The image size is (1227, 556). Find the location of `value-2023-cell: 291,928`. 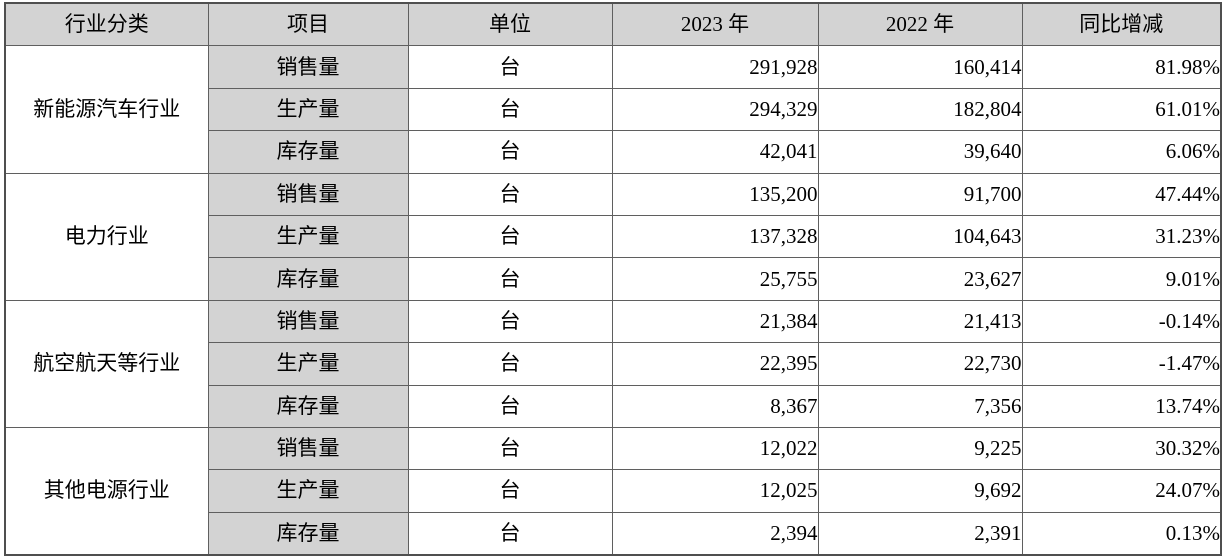

value-2023-cell: 291,928 is located at coordinates (715, 67).